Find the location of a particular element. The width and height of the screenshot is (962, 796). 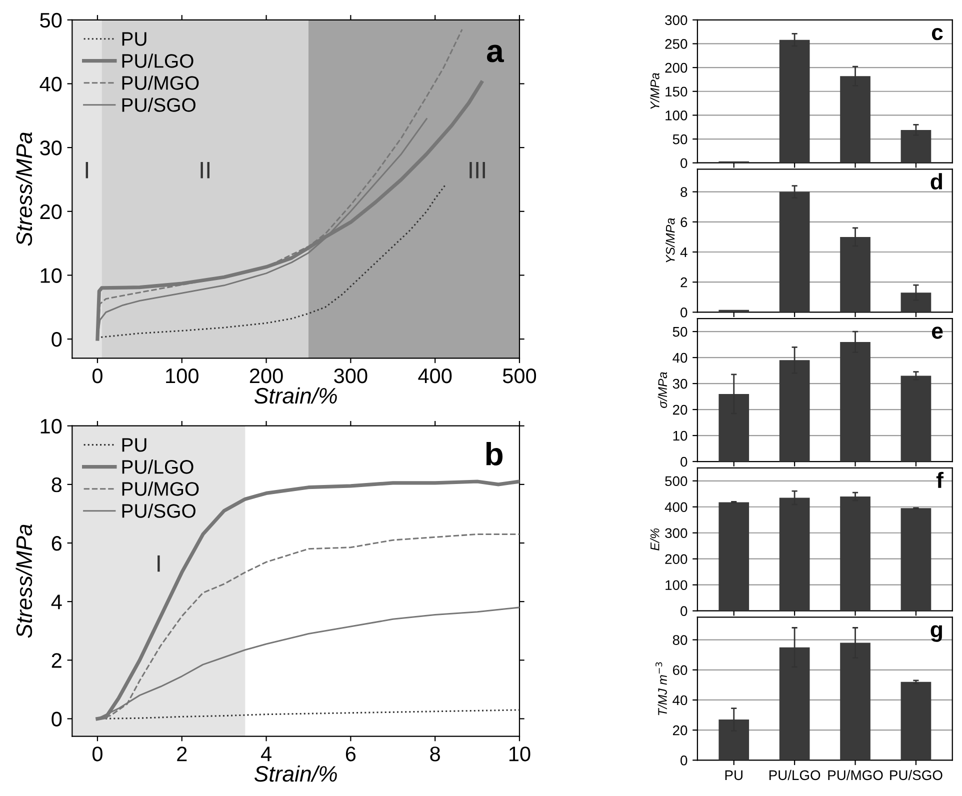

y-tick-label: 80 is located at coordinates (680, 640).